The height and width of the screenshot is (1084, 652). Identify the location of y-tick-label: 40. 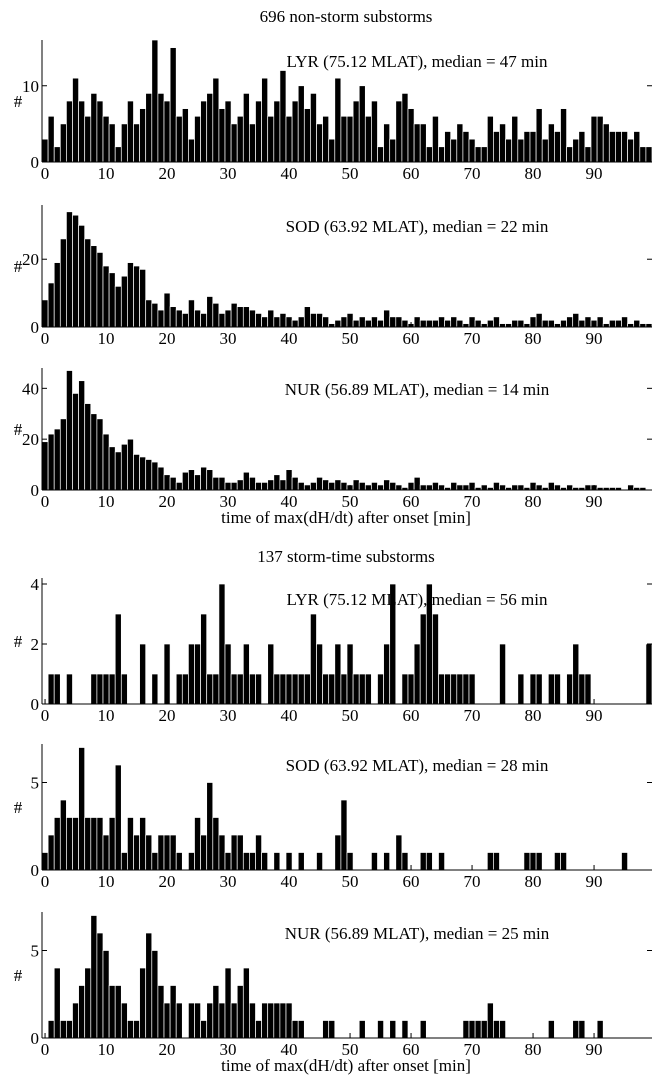
(30, 388).